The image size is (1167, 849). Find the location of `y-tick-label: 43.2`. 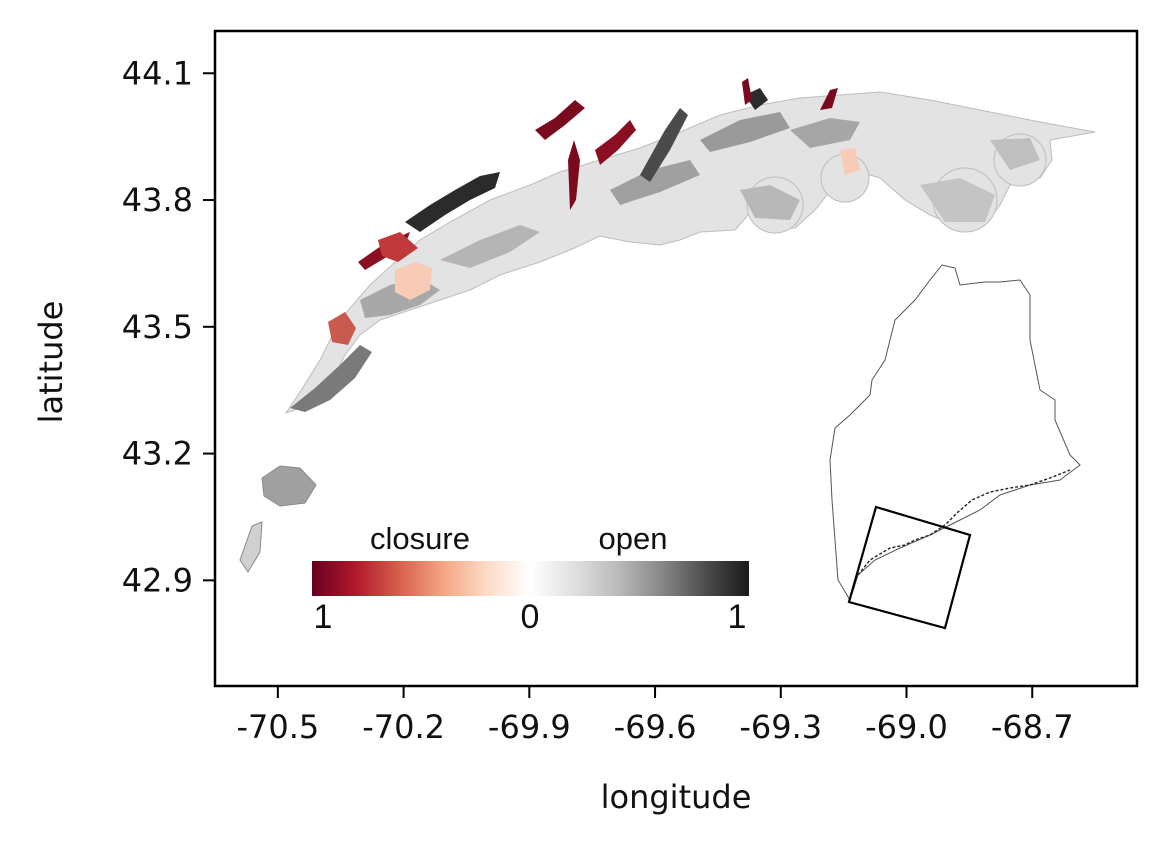

y-tick-label: 43.2 is located at coordinates (157, 454).